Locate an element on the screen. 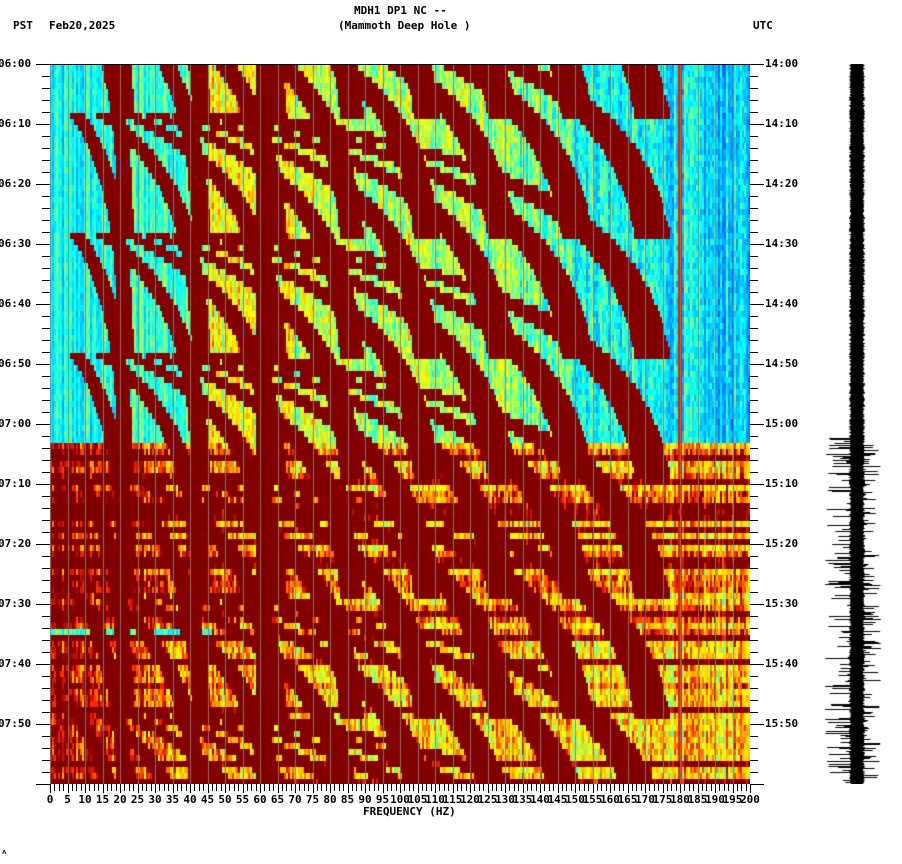 The image size is (902, 864). right-time-label: 15:50 is located at coordinates (782, 723).